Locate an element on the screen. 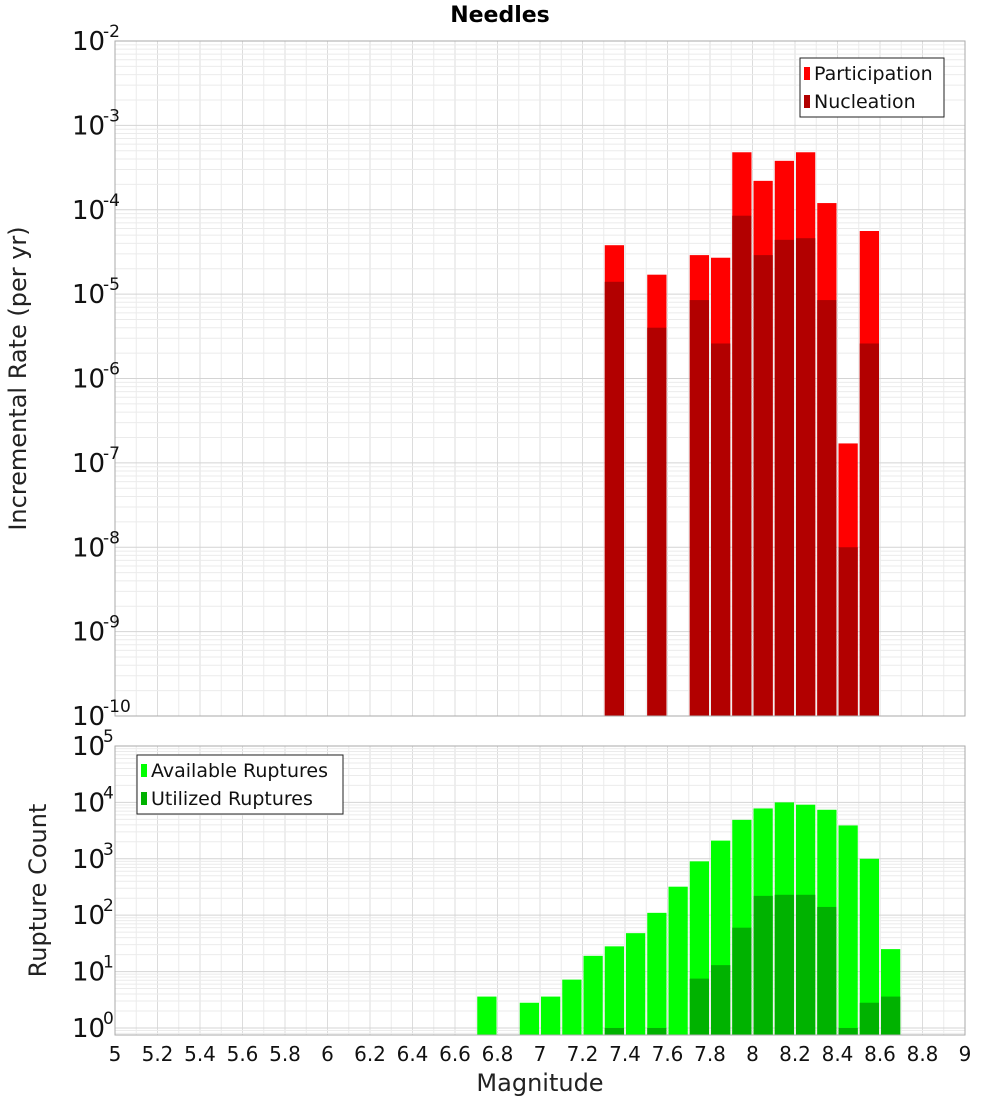 The width and height of the screenshot is (1000, 1100). x-tick-label: 9 is located at coordinates (965, 1054).